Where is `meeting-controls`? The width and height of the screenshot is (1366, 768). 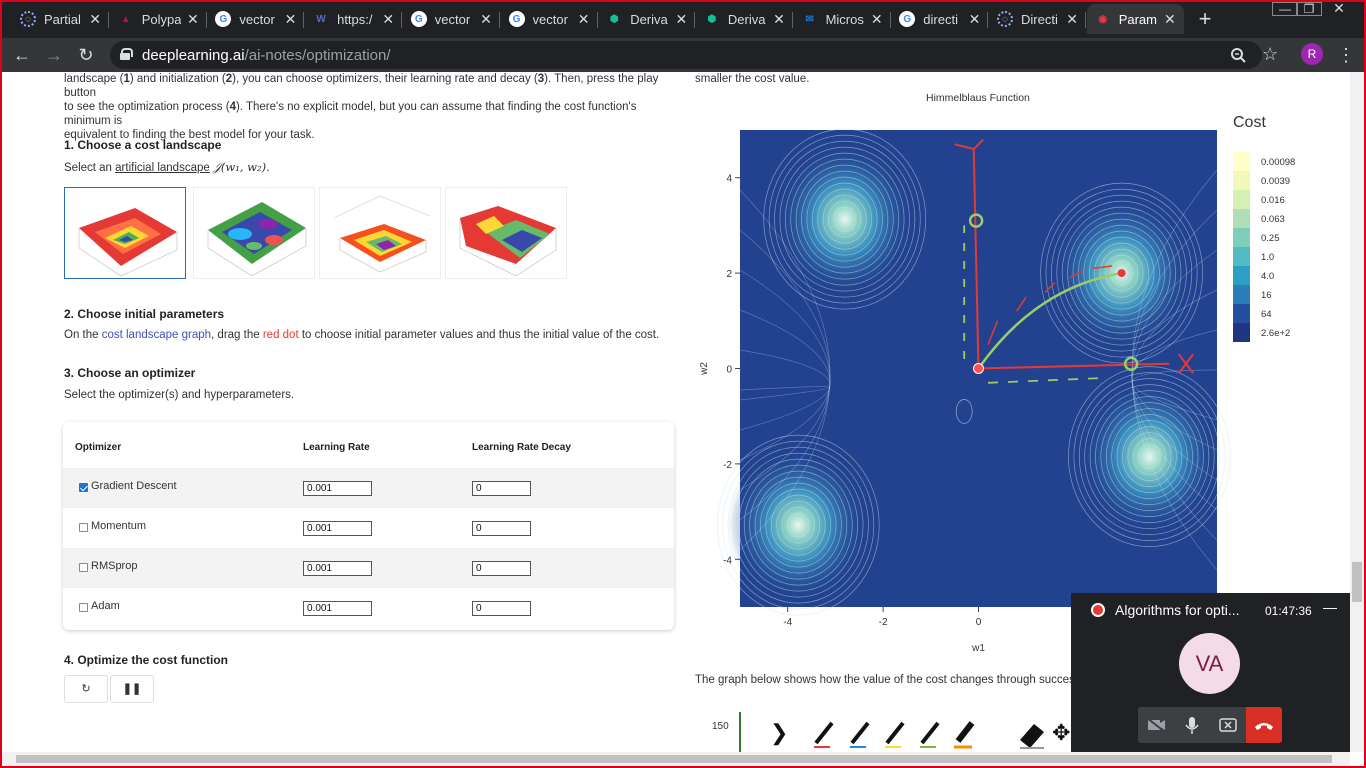
meeting-controls is located at coordinates (1210, 725).